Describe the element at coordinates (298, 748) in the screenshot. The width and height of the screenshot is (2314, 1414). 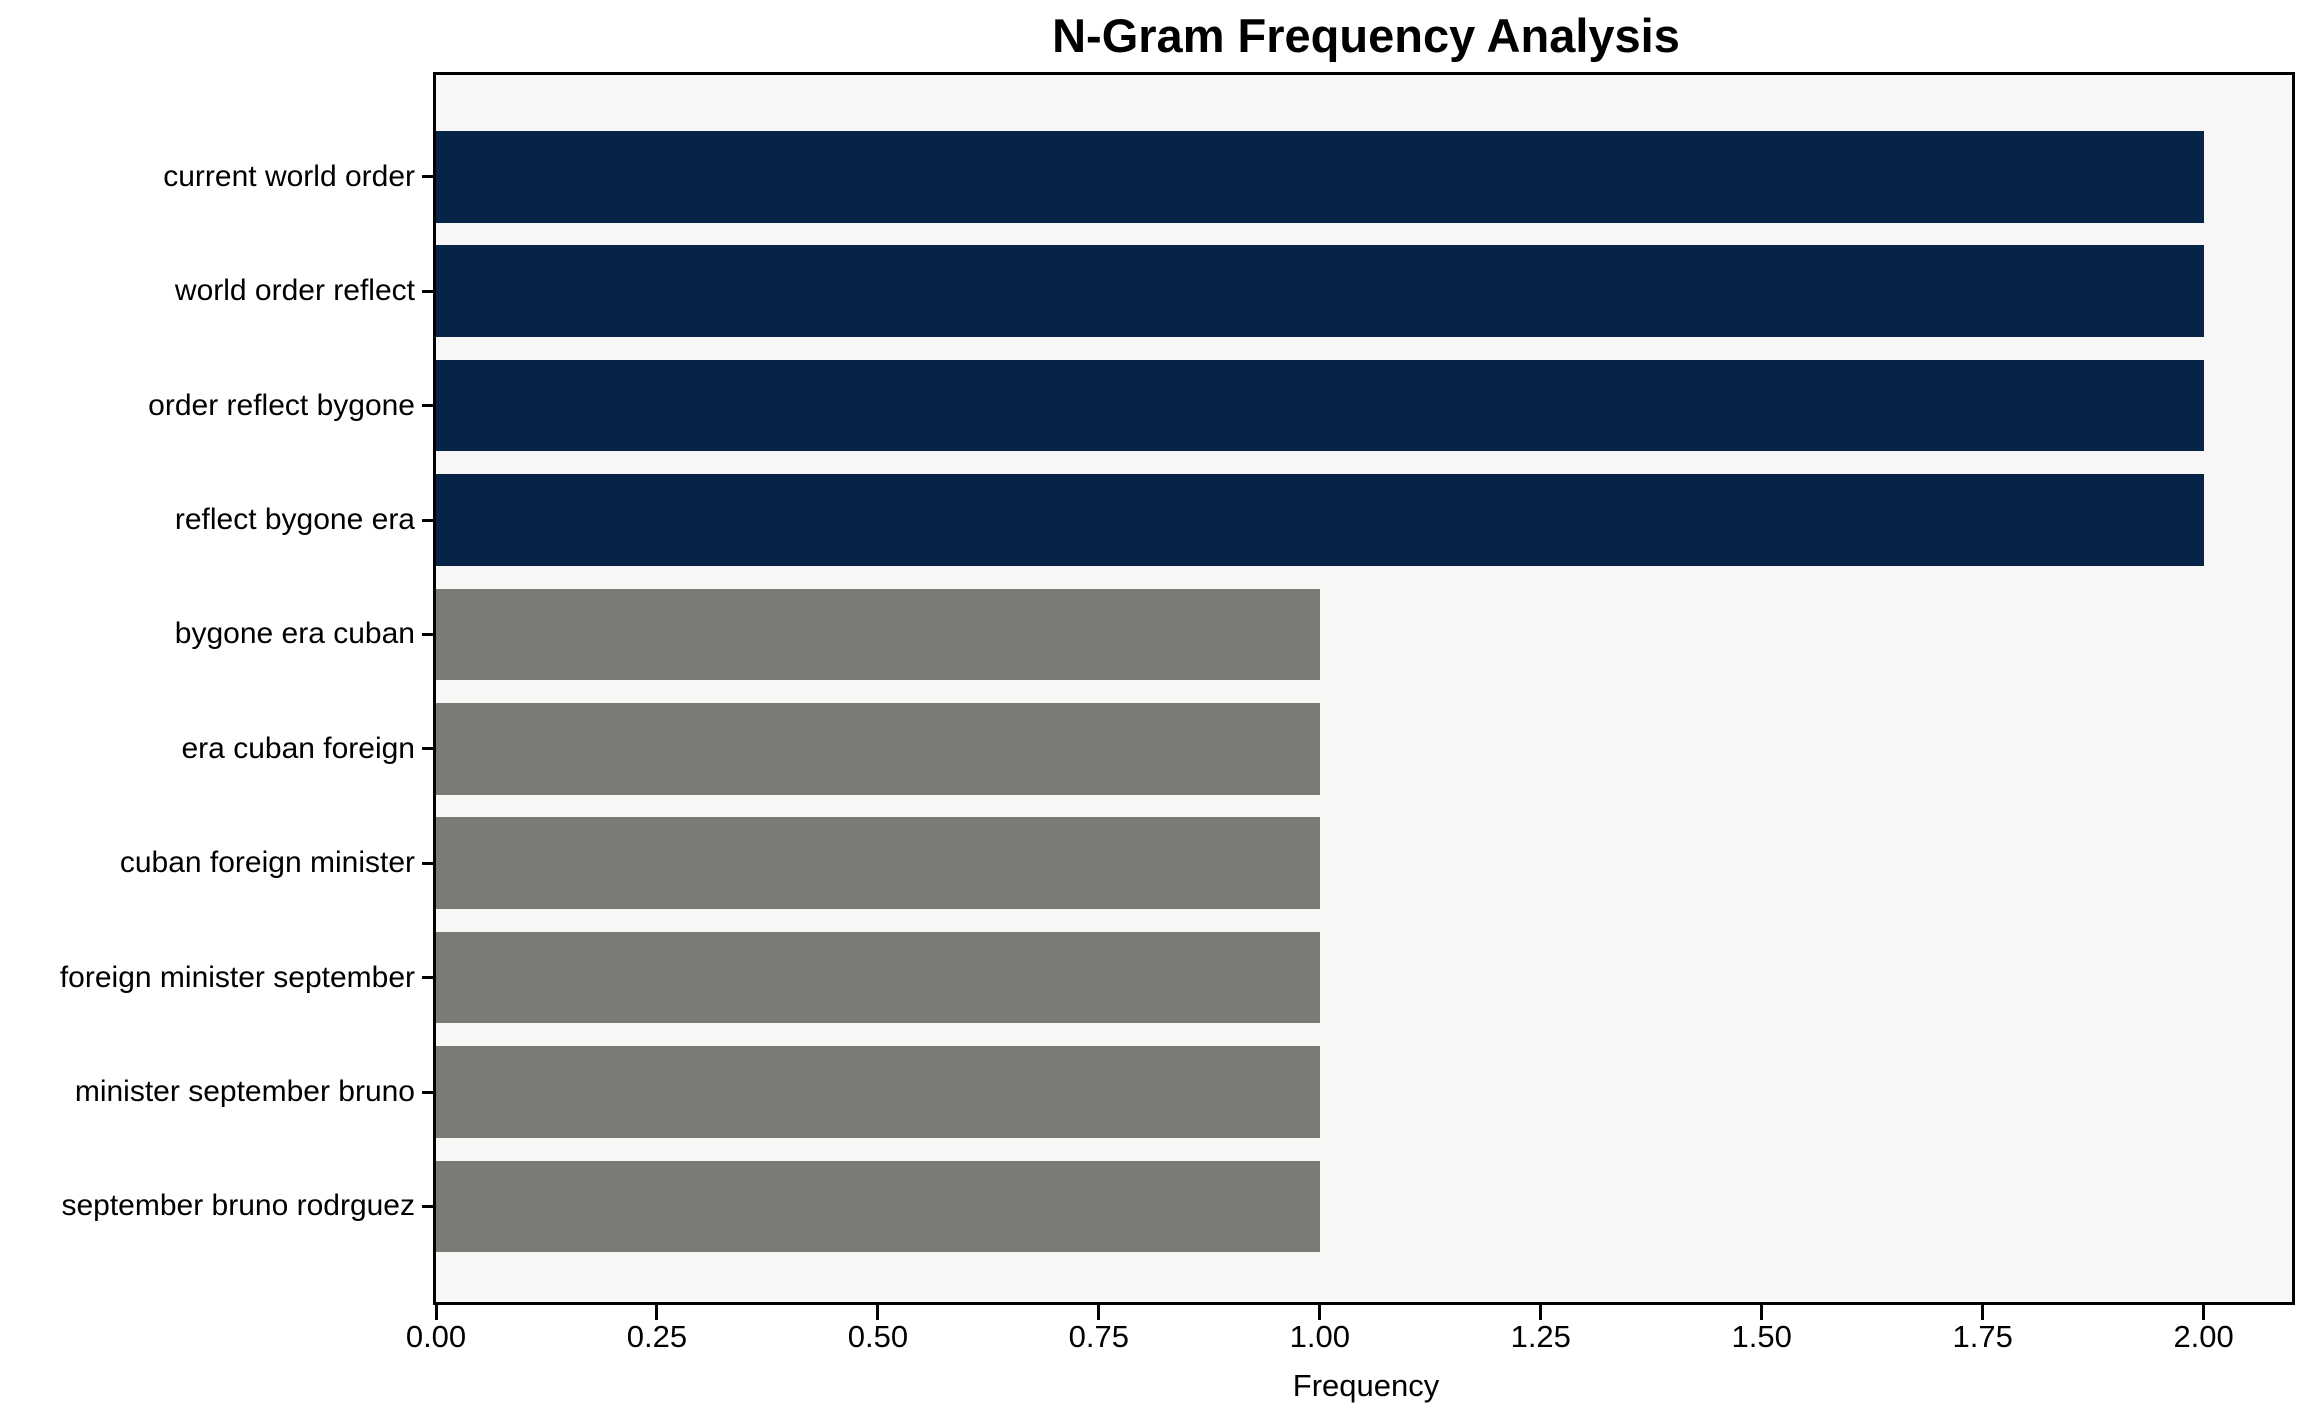
I see `y-tick-label: era cuban foreign` at that location.